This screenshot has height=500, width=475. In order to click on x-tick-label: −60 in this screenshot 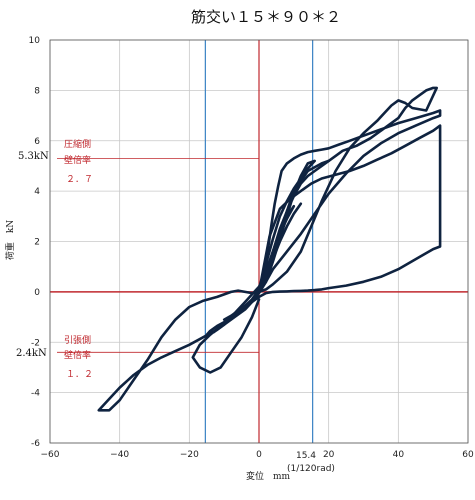, I will do `click(50, 455)`.